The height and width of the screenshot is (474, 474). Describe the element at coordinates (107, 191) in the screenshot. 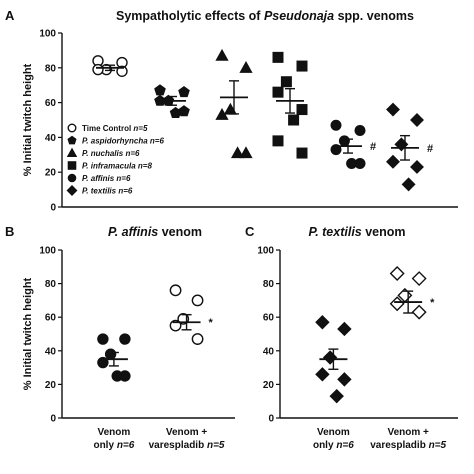

I see `legend-entry: P. textilis n=6` at that location.